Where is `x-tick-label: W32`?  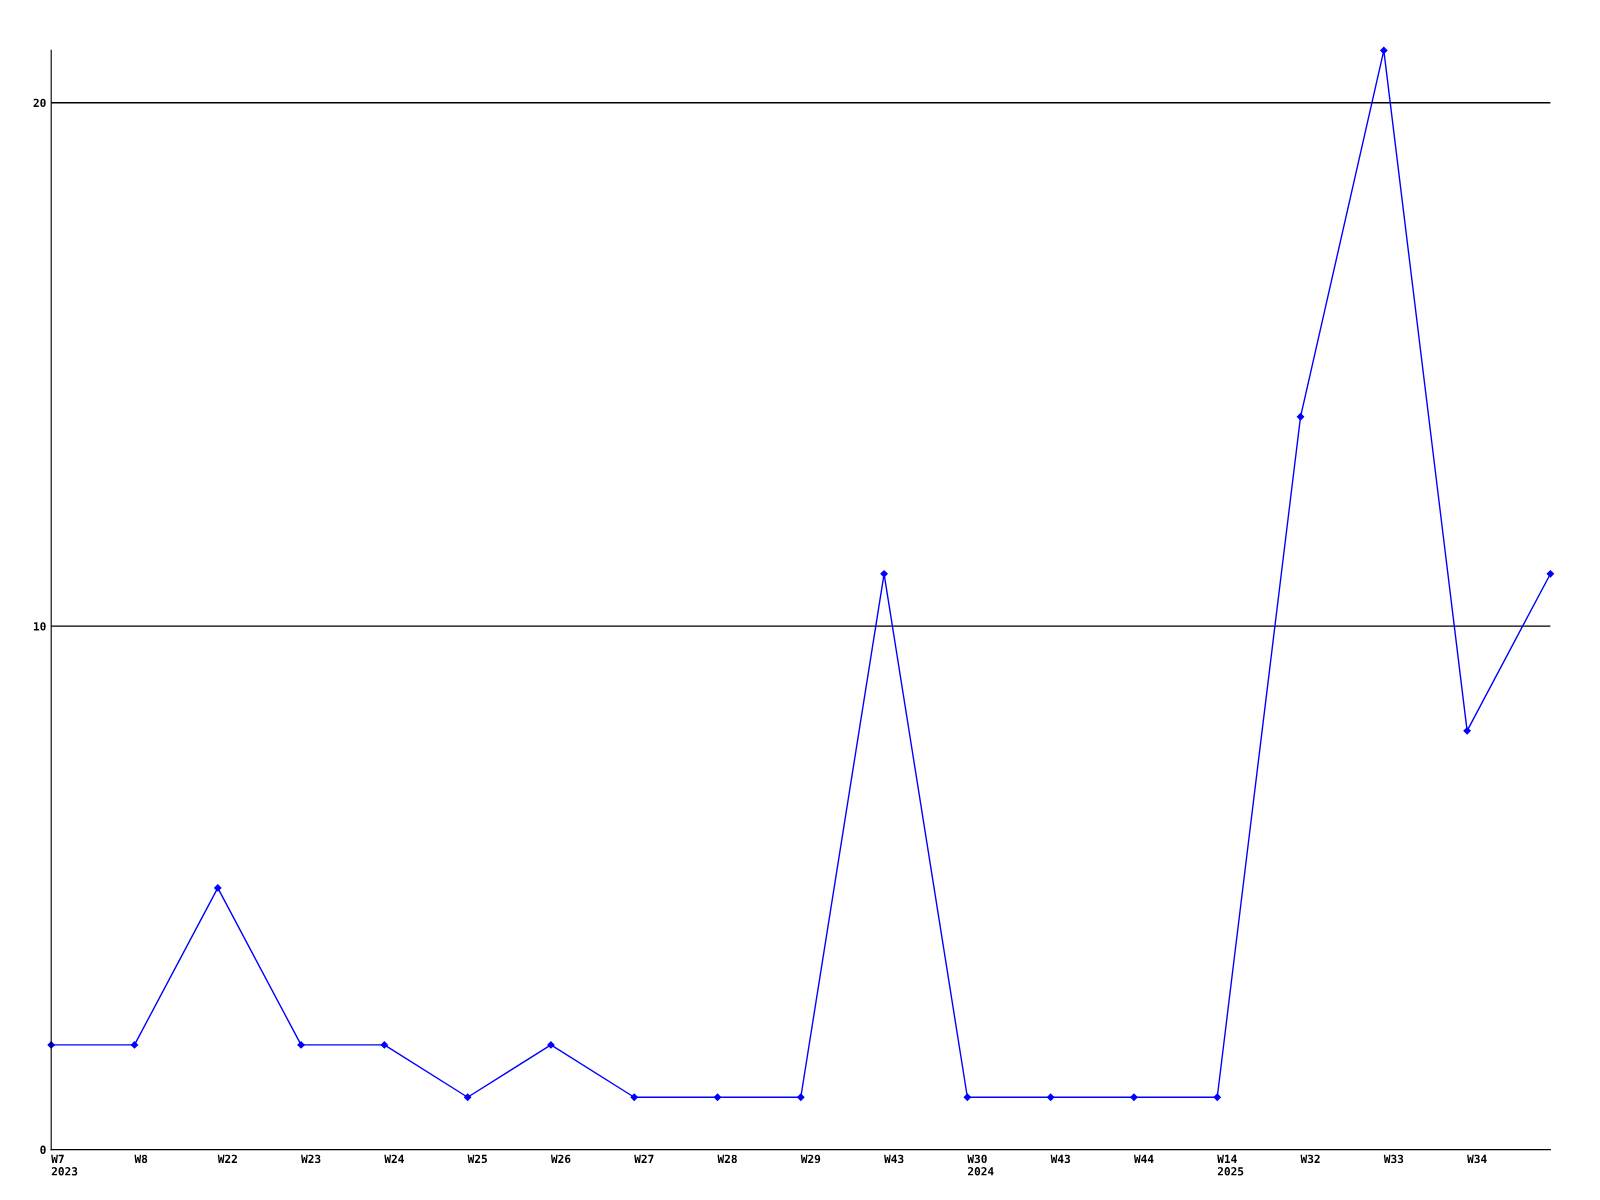 x-tick-label: W32 is located at coordinates (1310, 1159).